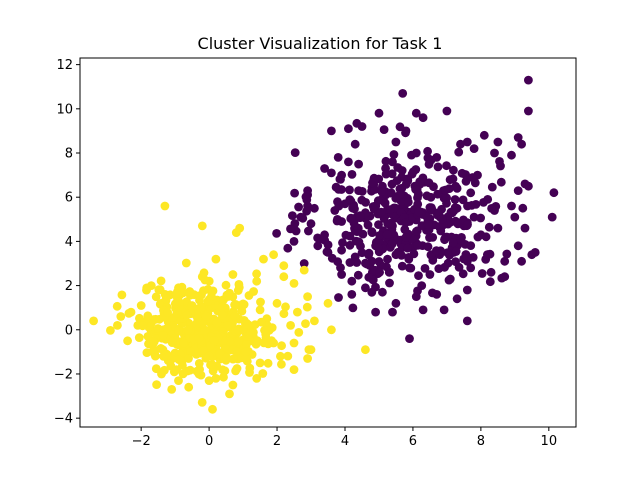 This screenshot has width=640, height=480. I want to click on x-tick-label: −2, so click(141, 441).